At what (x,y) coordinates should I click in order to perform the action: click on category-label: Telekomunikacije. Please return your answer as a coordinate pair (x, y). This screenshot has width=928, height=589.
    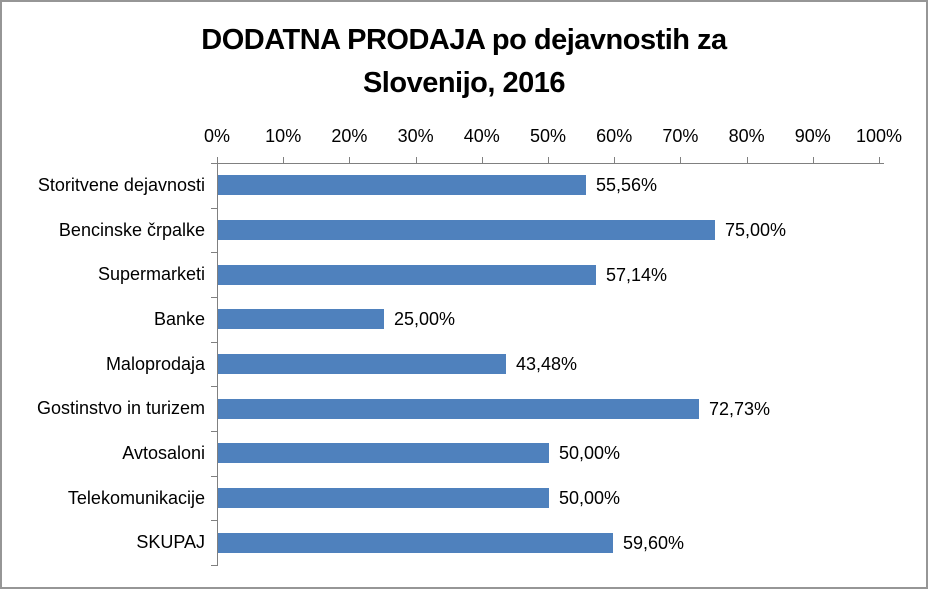
    Looking at the image, I should click on (136, 498).